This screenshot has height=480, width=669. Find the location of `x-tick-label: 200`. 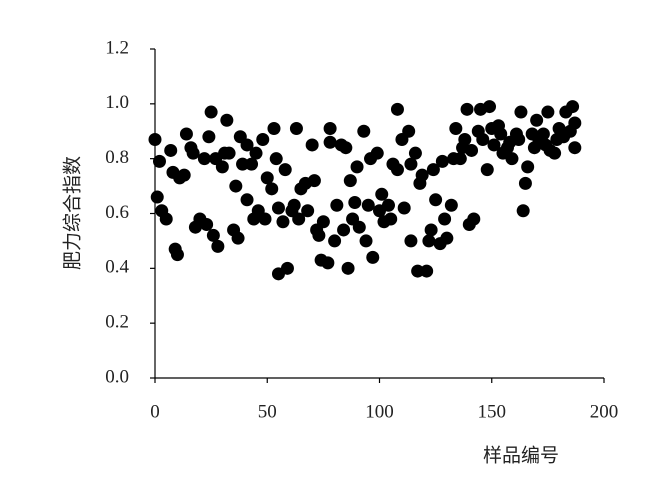

x-tick-label: 200 is located at coordinates (604, 411).